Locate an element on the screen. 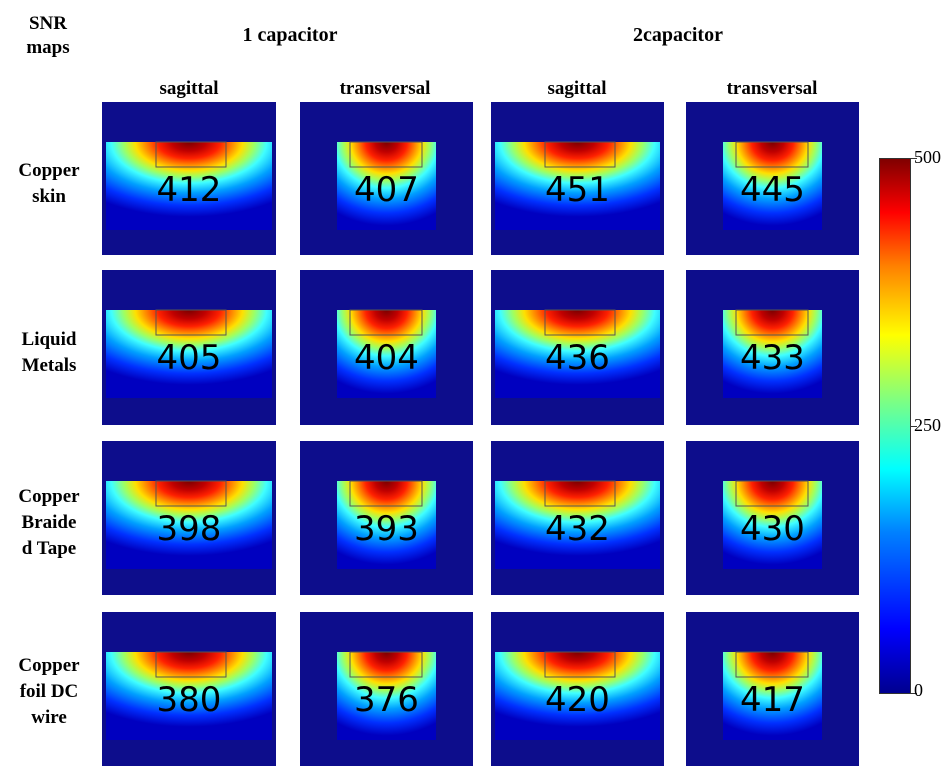 This screenshot has width=951, height=780. colorbar-tick-label: 500 is located at coordinates (927, 157).